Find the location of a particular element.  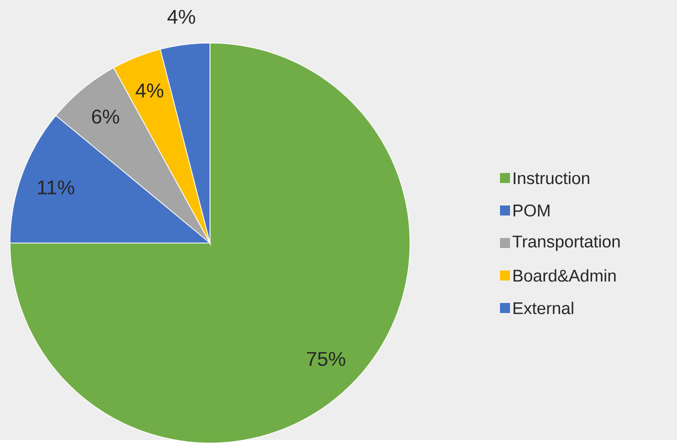

data-label: 6% is located at coordinates (106, 116).